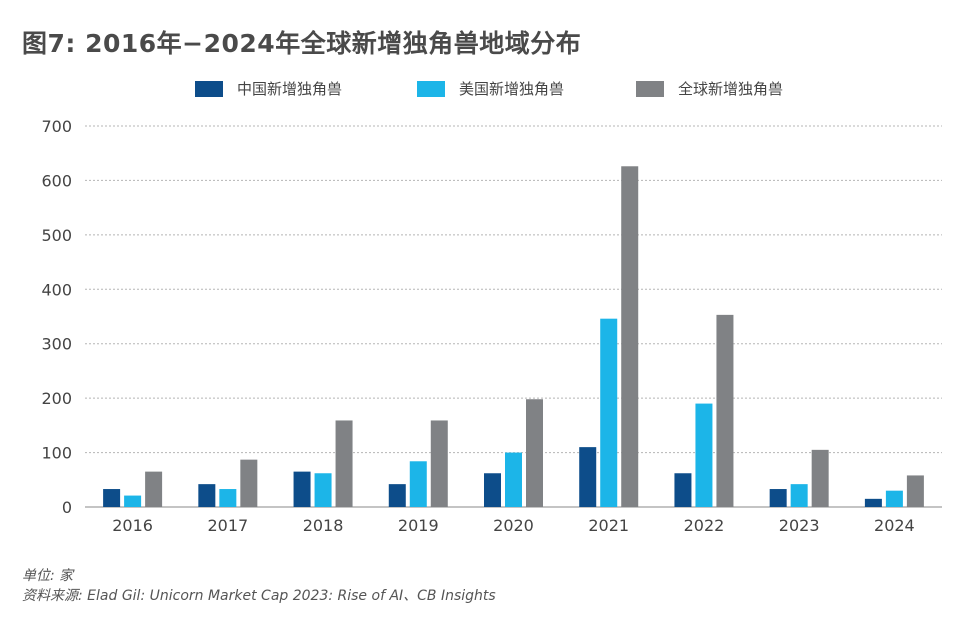  I want to click on chart-title: 图7: 2016年−2024年全球新增独角兽地域分布, so click(302, 43).